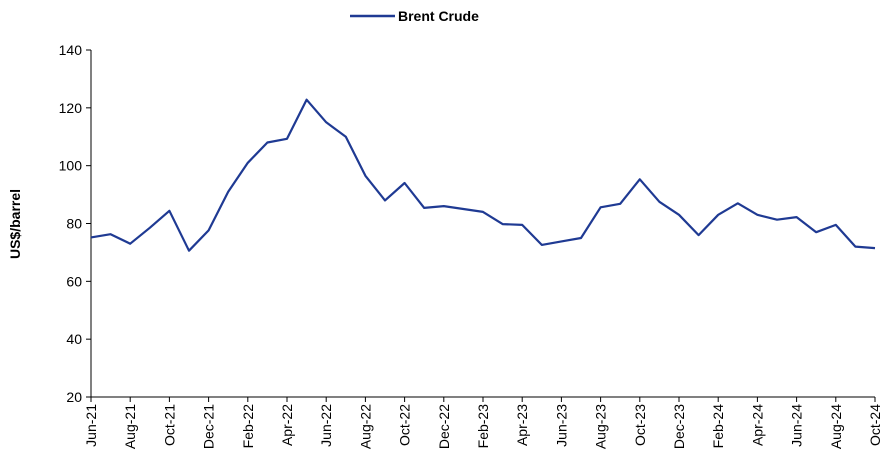 This screenshot has height=472, width=896. Describe the element at coordinates (248, 426) in the screenshot. I see `x-tick-label: Feb-22` at that location.